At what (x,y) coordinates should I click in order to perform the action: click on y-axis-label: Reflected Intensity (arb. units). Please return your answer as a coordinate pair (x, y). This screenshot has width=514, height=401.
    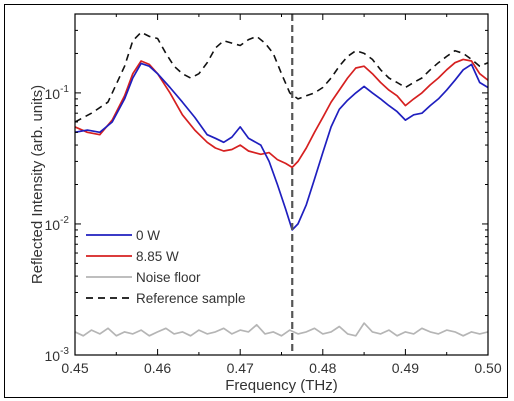
    Looking at the image, I should click on (37, 184).